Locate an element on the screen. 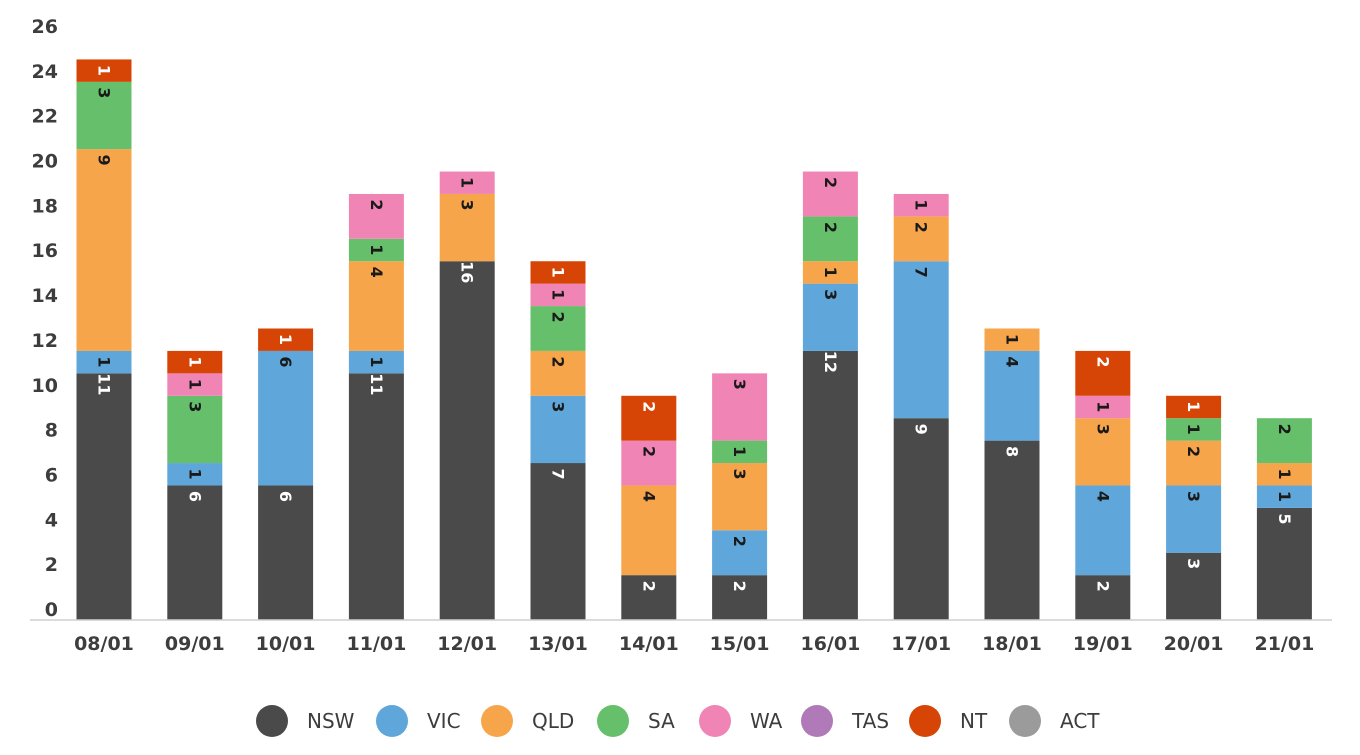 This screenshot has height=755, width=1360. legend-label-act: ACT is located at coordinates (1080, 721).